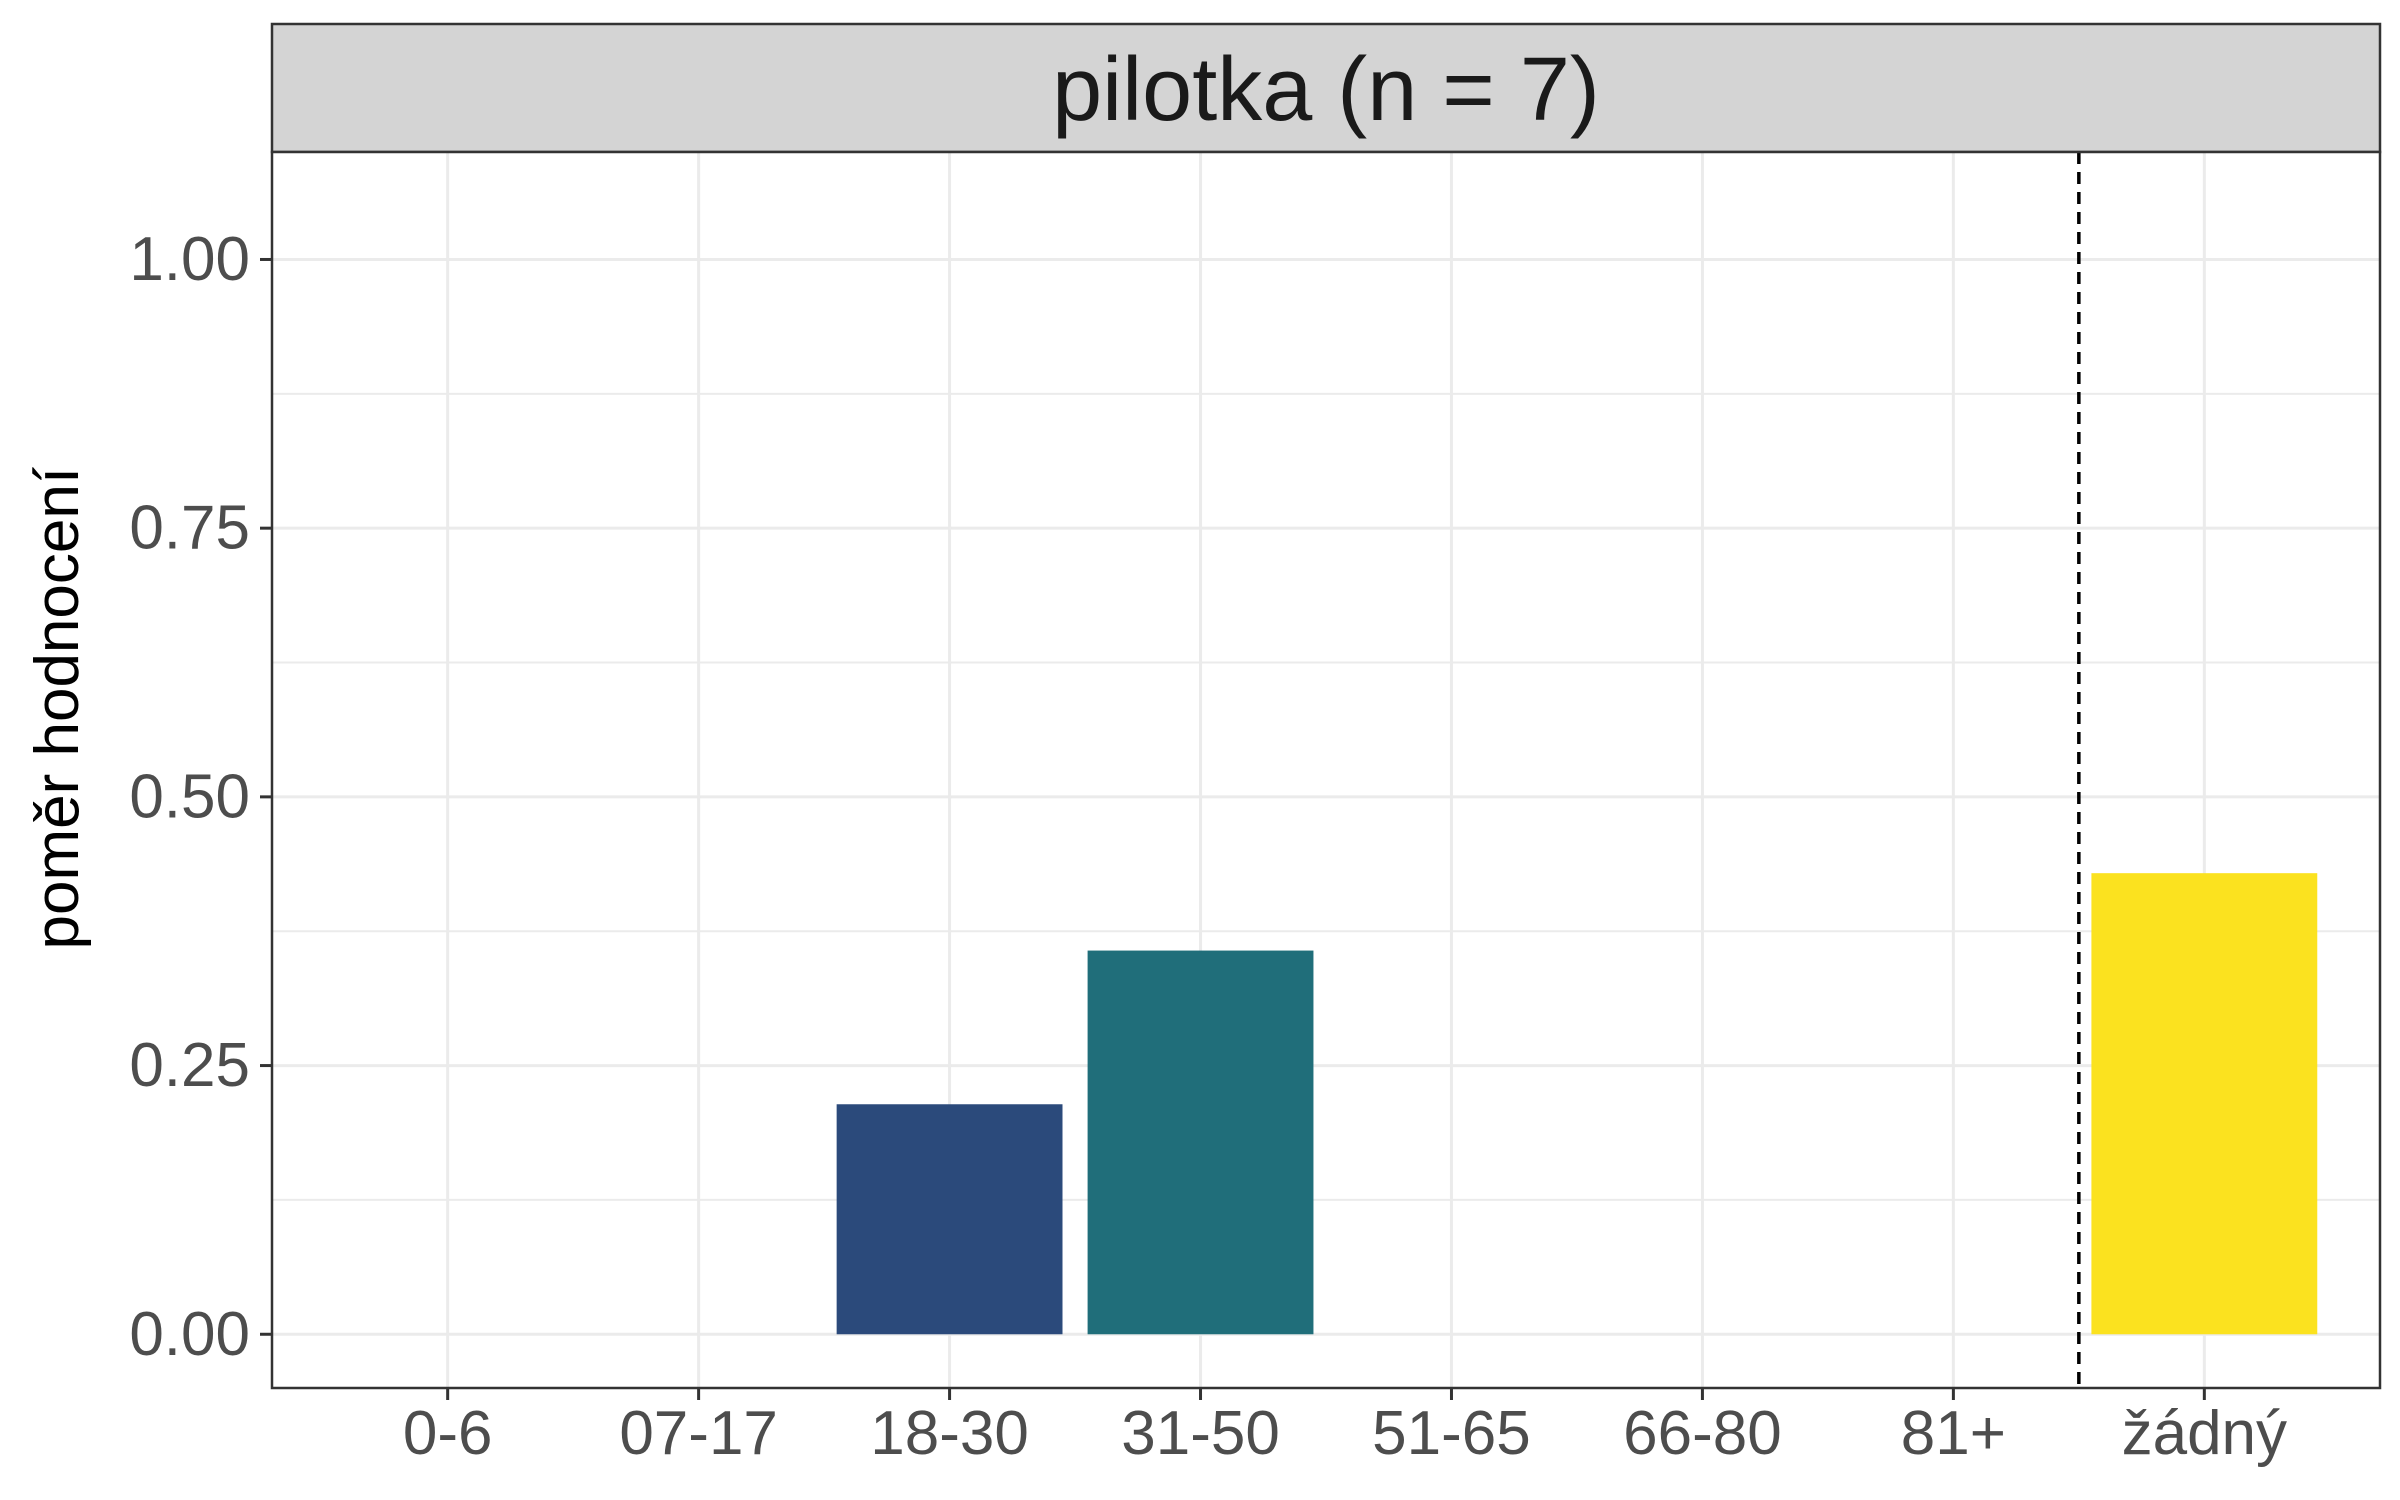  I want to click on facet-strip, so click(1326, 88).